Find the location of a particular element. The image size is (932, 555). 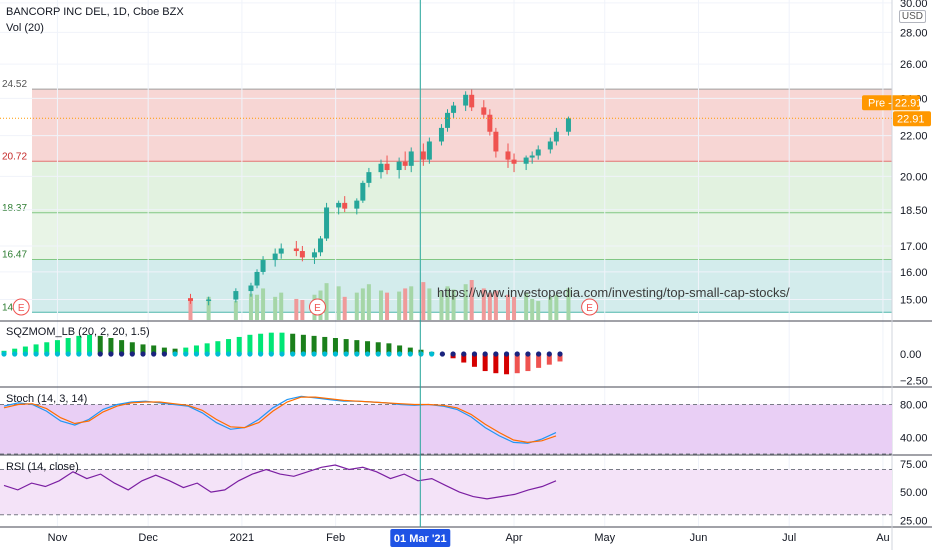

sqz-title: SQZMOM_LB (20, 2, 20, 1.5) is located at coordinates (78, 332).